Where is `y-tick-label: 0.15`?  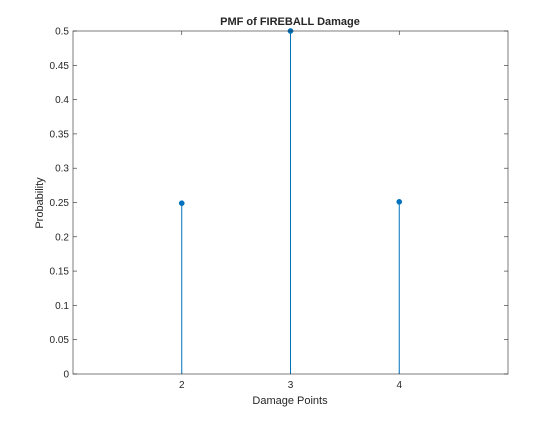 y-tick-label: 0.15 is located at coordinates (60, 272).